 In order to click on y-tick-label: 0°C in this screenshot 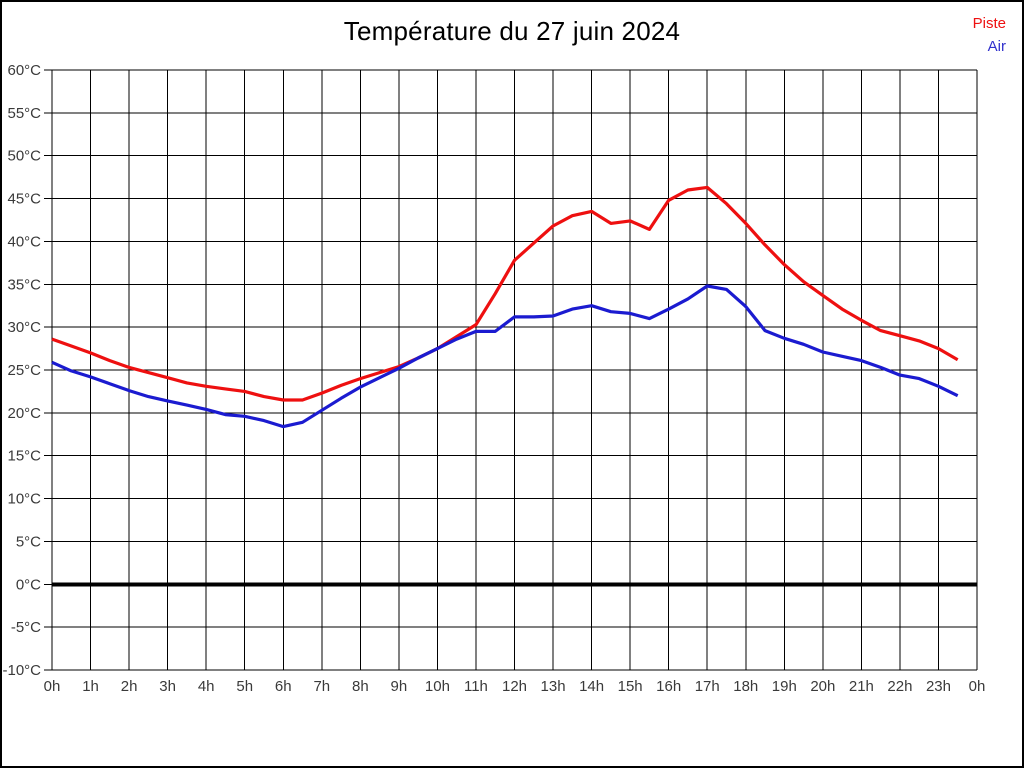, I will do `click(28, 584)`.